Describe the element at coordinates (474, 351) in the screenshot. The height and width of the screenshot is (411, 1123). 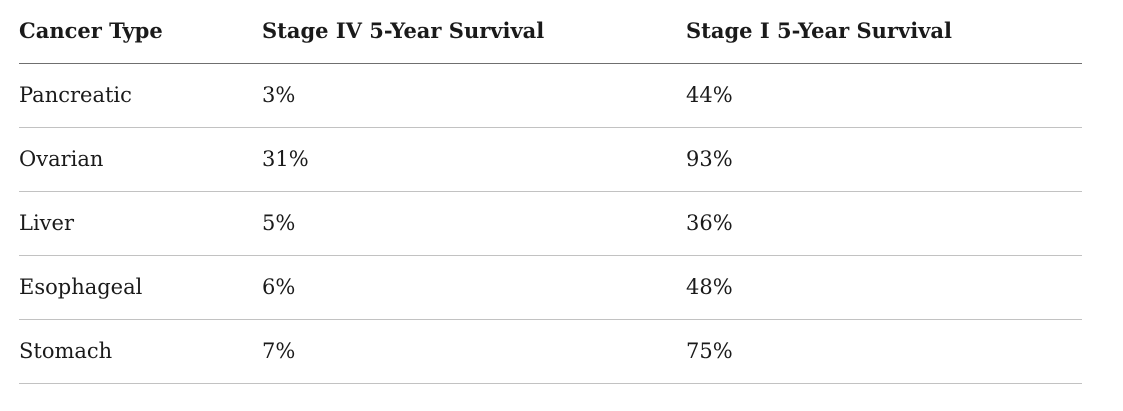
I see `stage-iv-value-cell: 7%` at that location.